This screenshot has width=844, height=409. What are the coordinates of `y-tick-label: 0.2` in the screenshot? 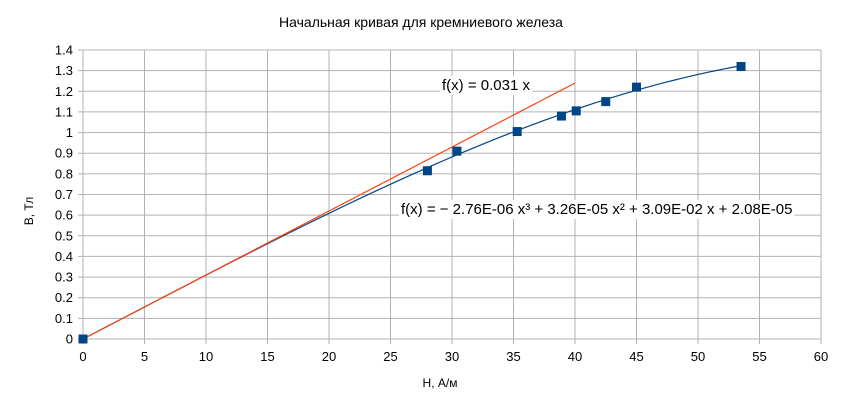 It's located at (64, 297).